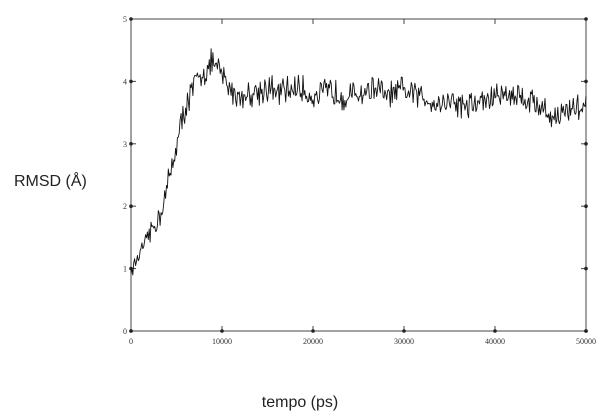  What do you see at coordinates (131, 341) in the screenshot?
I see `x-tick-label: 0` at bounding box center [131, 341].